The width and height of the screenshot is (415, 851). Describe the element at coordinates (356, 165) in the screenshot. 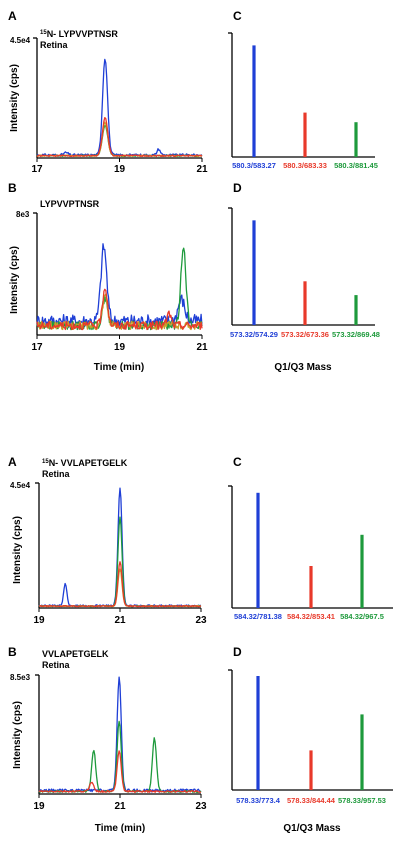

I see `mass-label: 580.3/881.45` at that location.